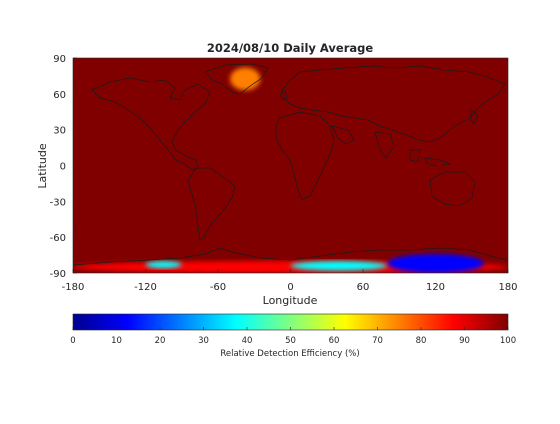 The width and height of the screenshot is (560, 424). What do you see at coordinates (59, 95) in the screenshot?
I see `y-tick-label: 60` at bounding box center [59, 95].